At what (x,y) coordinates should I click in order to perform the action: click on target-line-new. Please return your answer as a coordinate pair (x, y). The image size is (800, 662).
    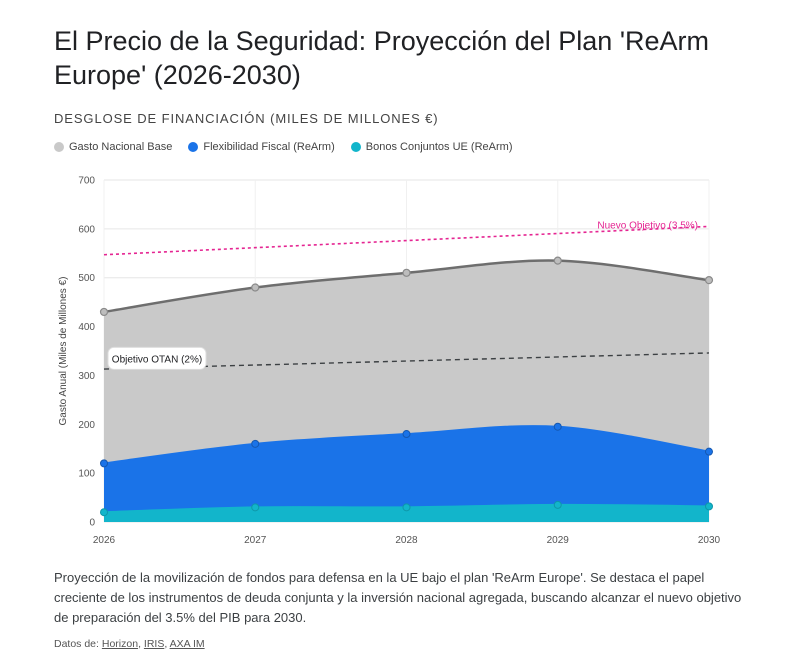
    Looking at the image, I should click on (406, 240).